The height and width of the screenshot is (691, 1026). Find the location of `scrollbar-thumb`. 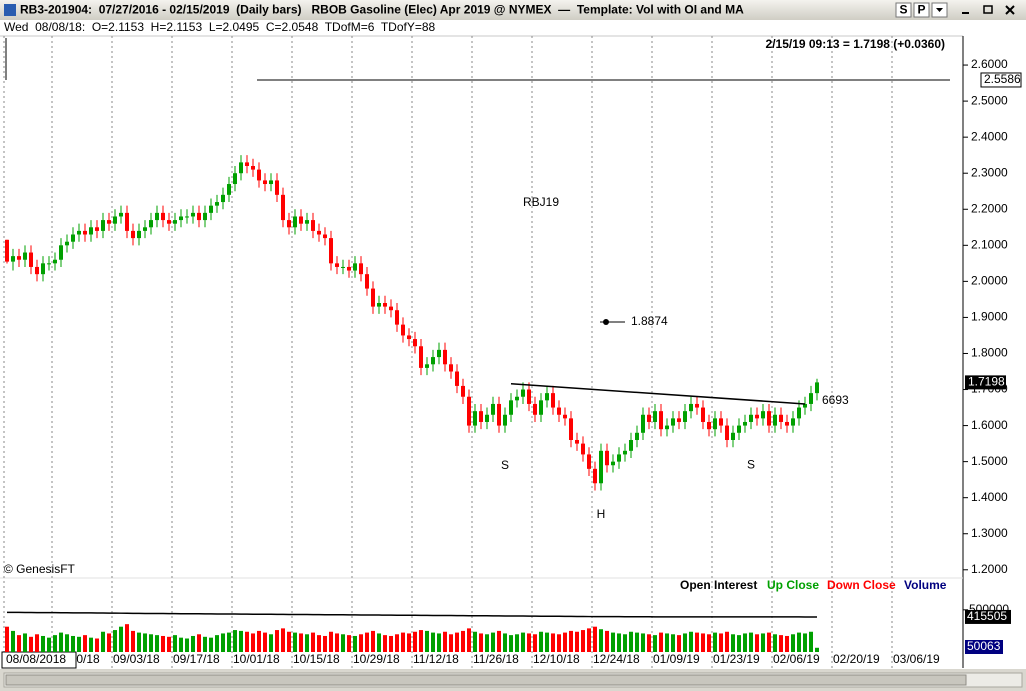

scrollbar-thumb is located at coordinates (486, 680).